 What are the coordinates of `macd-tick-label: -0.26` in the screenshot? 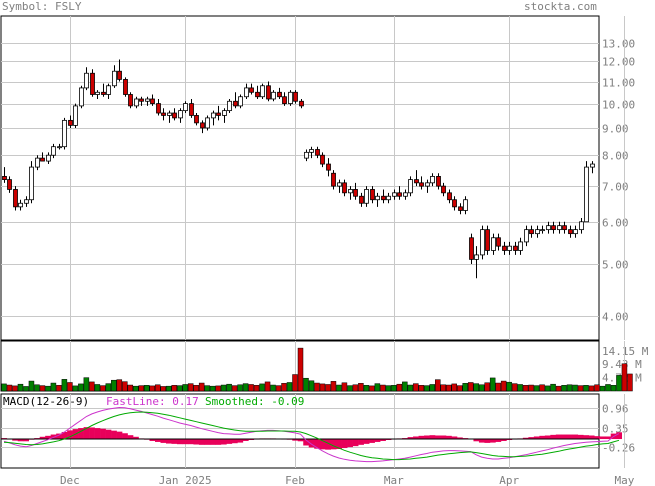 It's located at (618, 448).